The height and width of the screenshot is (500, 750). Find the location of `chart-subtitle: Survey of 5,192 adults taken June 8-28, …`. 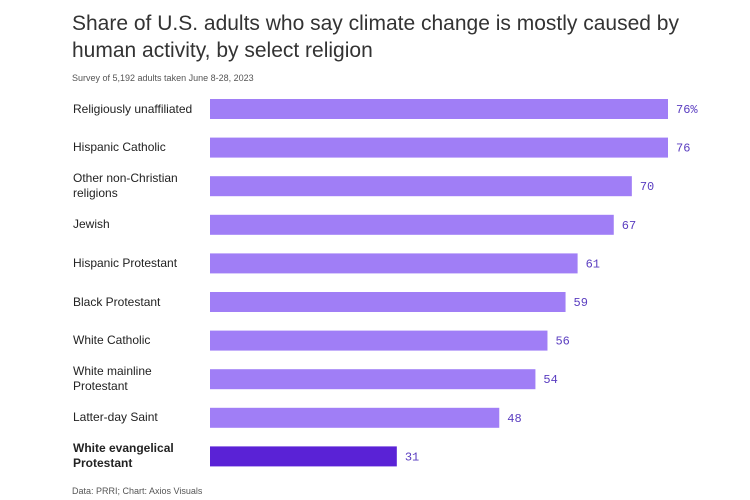

chart-subtitle: Survey of 5,192 adults taken June 8-28, … is located at coordinates (163, 78).